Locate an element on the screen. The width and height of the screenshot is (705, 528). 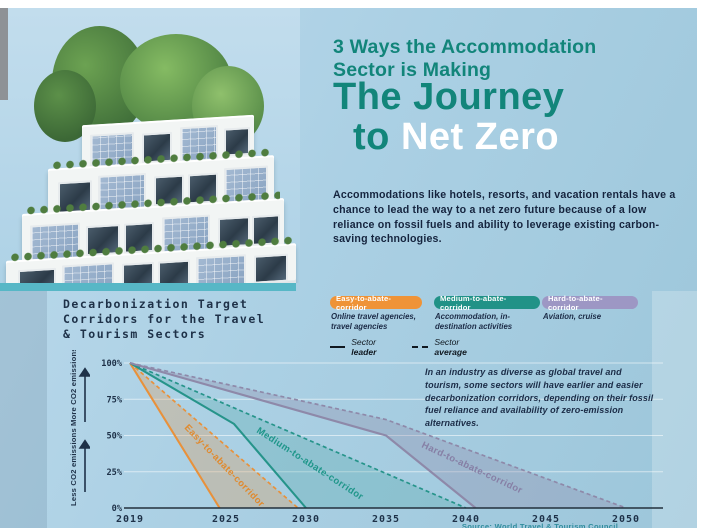
sector-average-label: Sector average is located at coordinates (450, 347).